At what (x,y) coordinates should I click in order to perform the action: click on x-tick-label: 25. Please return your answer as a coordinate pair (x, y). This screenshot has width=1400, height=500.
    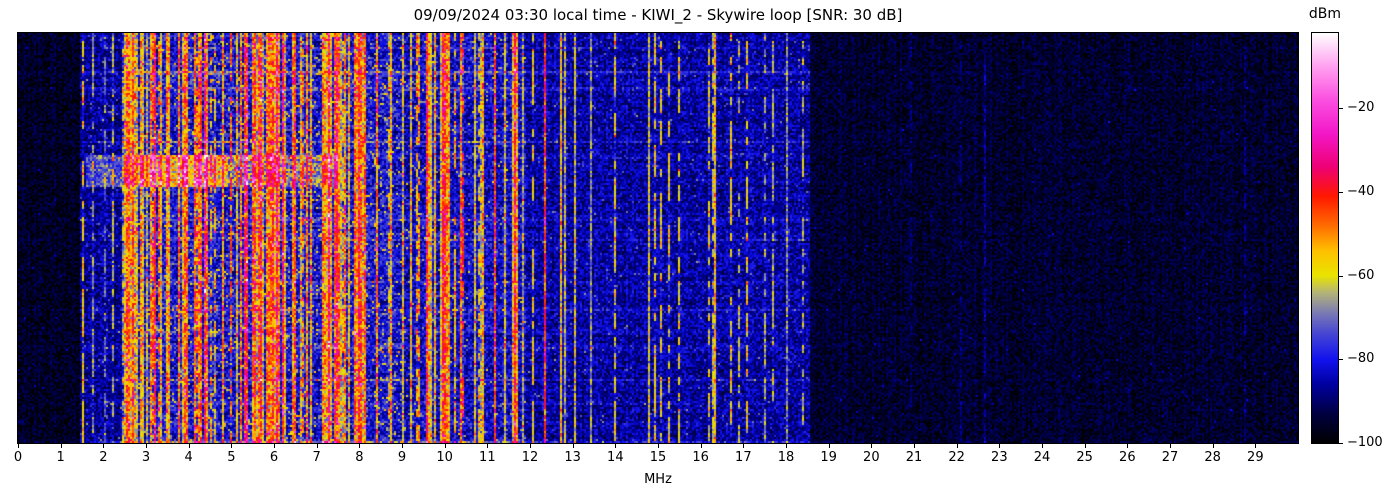
    Looking at the image, I should click on (1084, 457).